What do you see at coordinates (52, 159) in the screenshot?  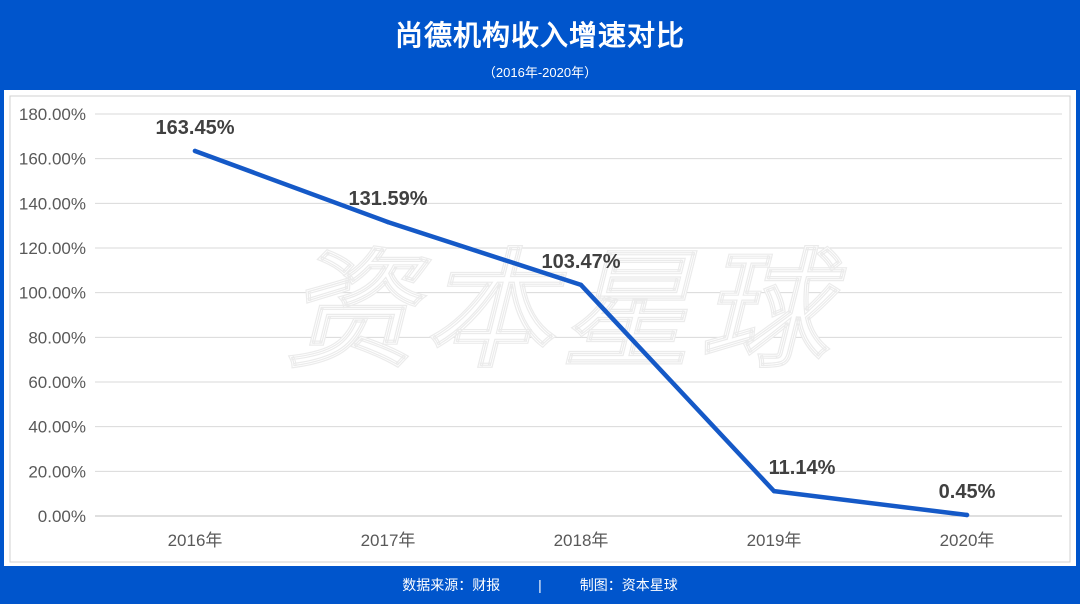 I see `y-tick-label: 160.00%` at bounding box center [52, 159].